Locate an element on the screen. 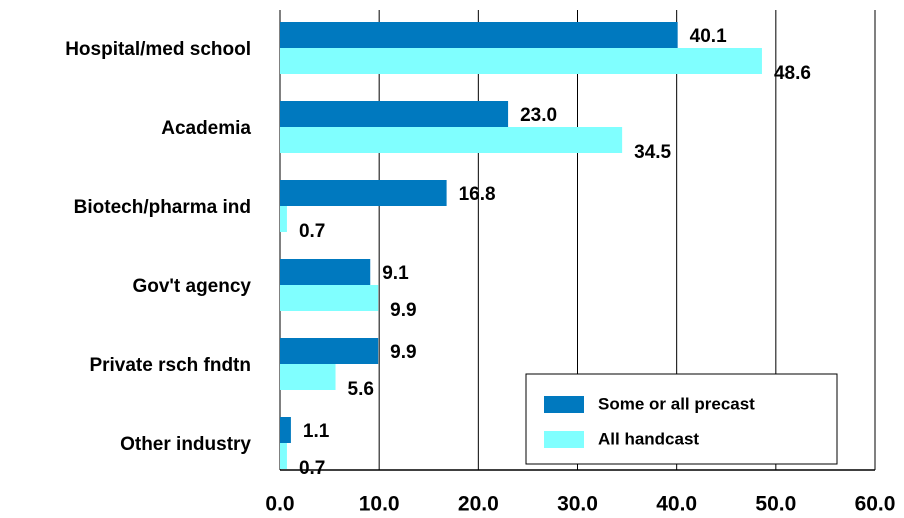  y-tick-label: Academia is located at coordinates (206, 128).